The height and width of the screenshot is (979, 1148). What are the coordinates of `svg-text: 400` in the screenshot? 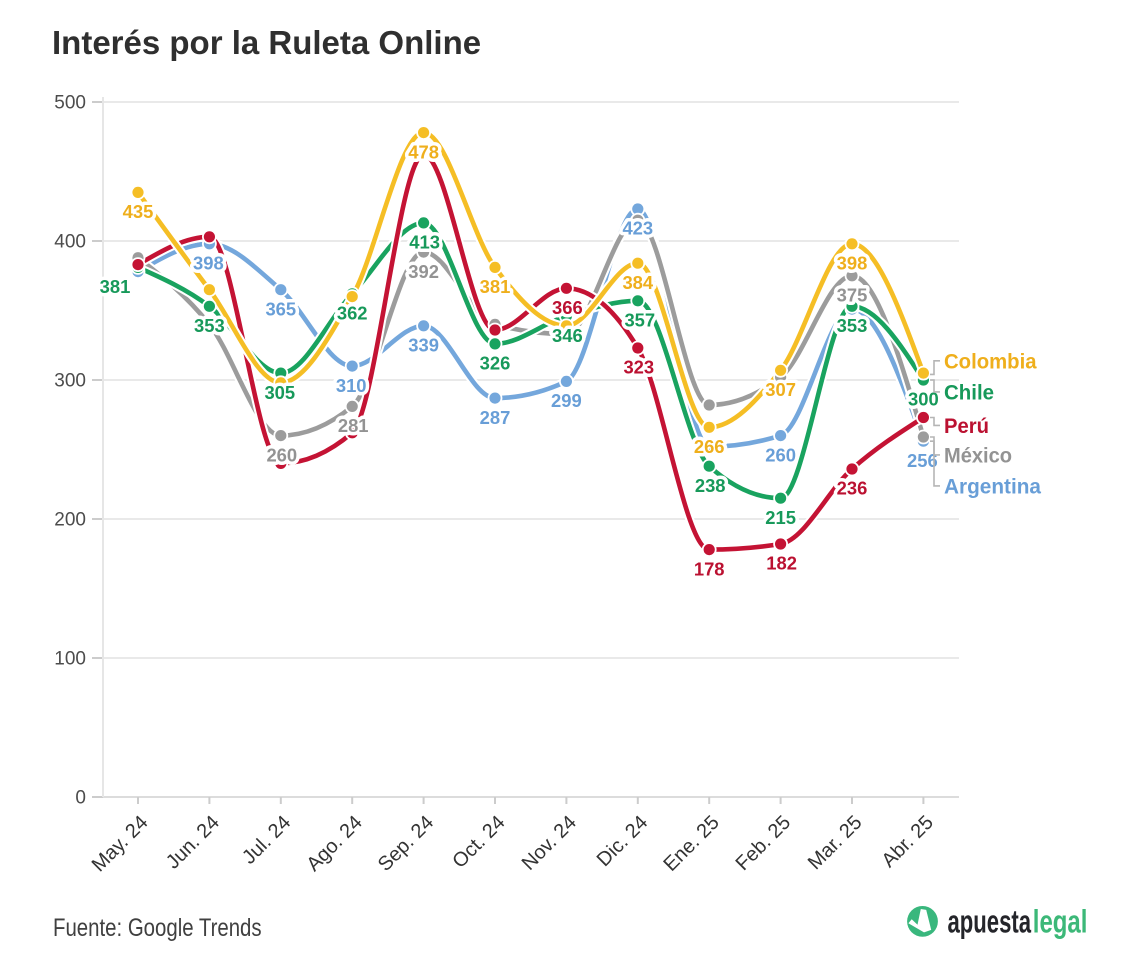 It's located at (70, 242).